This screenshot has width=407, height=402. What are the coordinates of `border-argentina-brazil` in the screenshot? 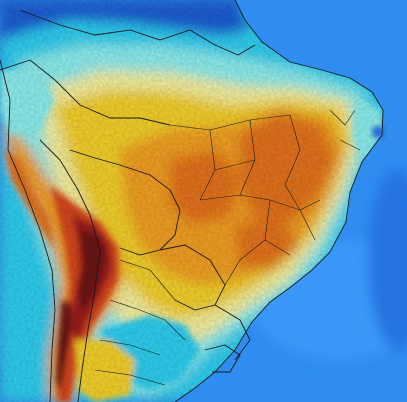 It's located at (232, 332).